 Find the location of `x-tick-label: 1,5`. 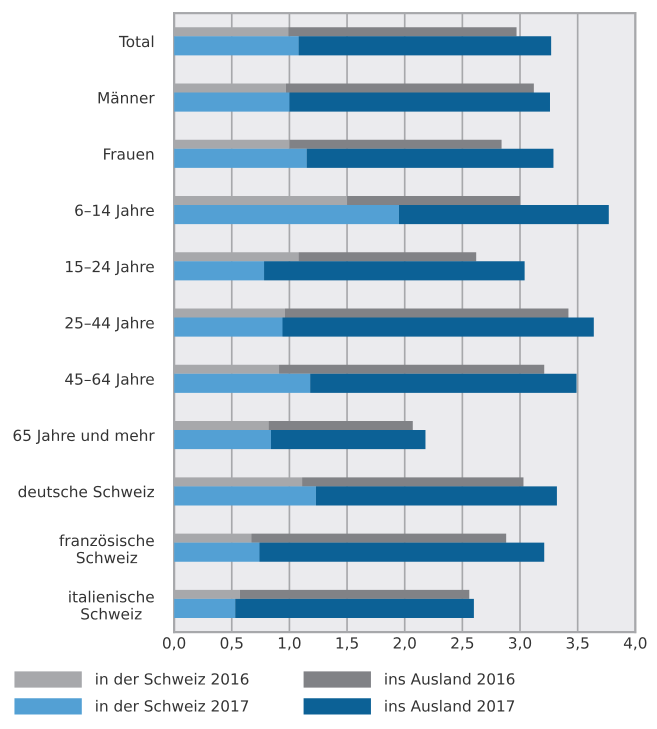

x-tick-label: 1,5 is located at coordinates (347, 643).